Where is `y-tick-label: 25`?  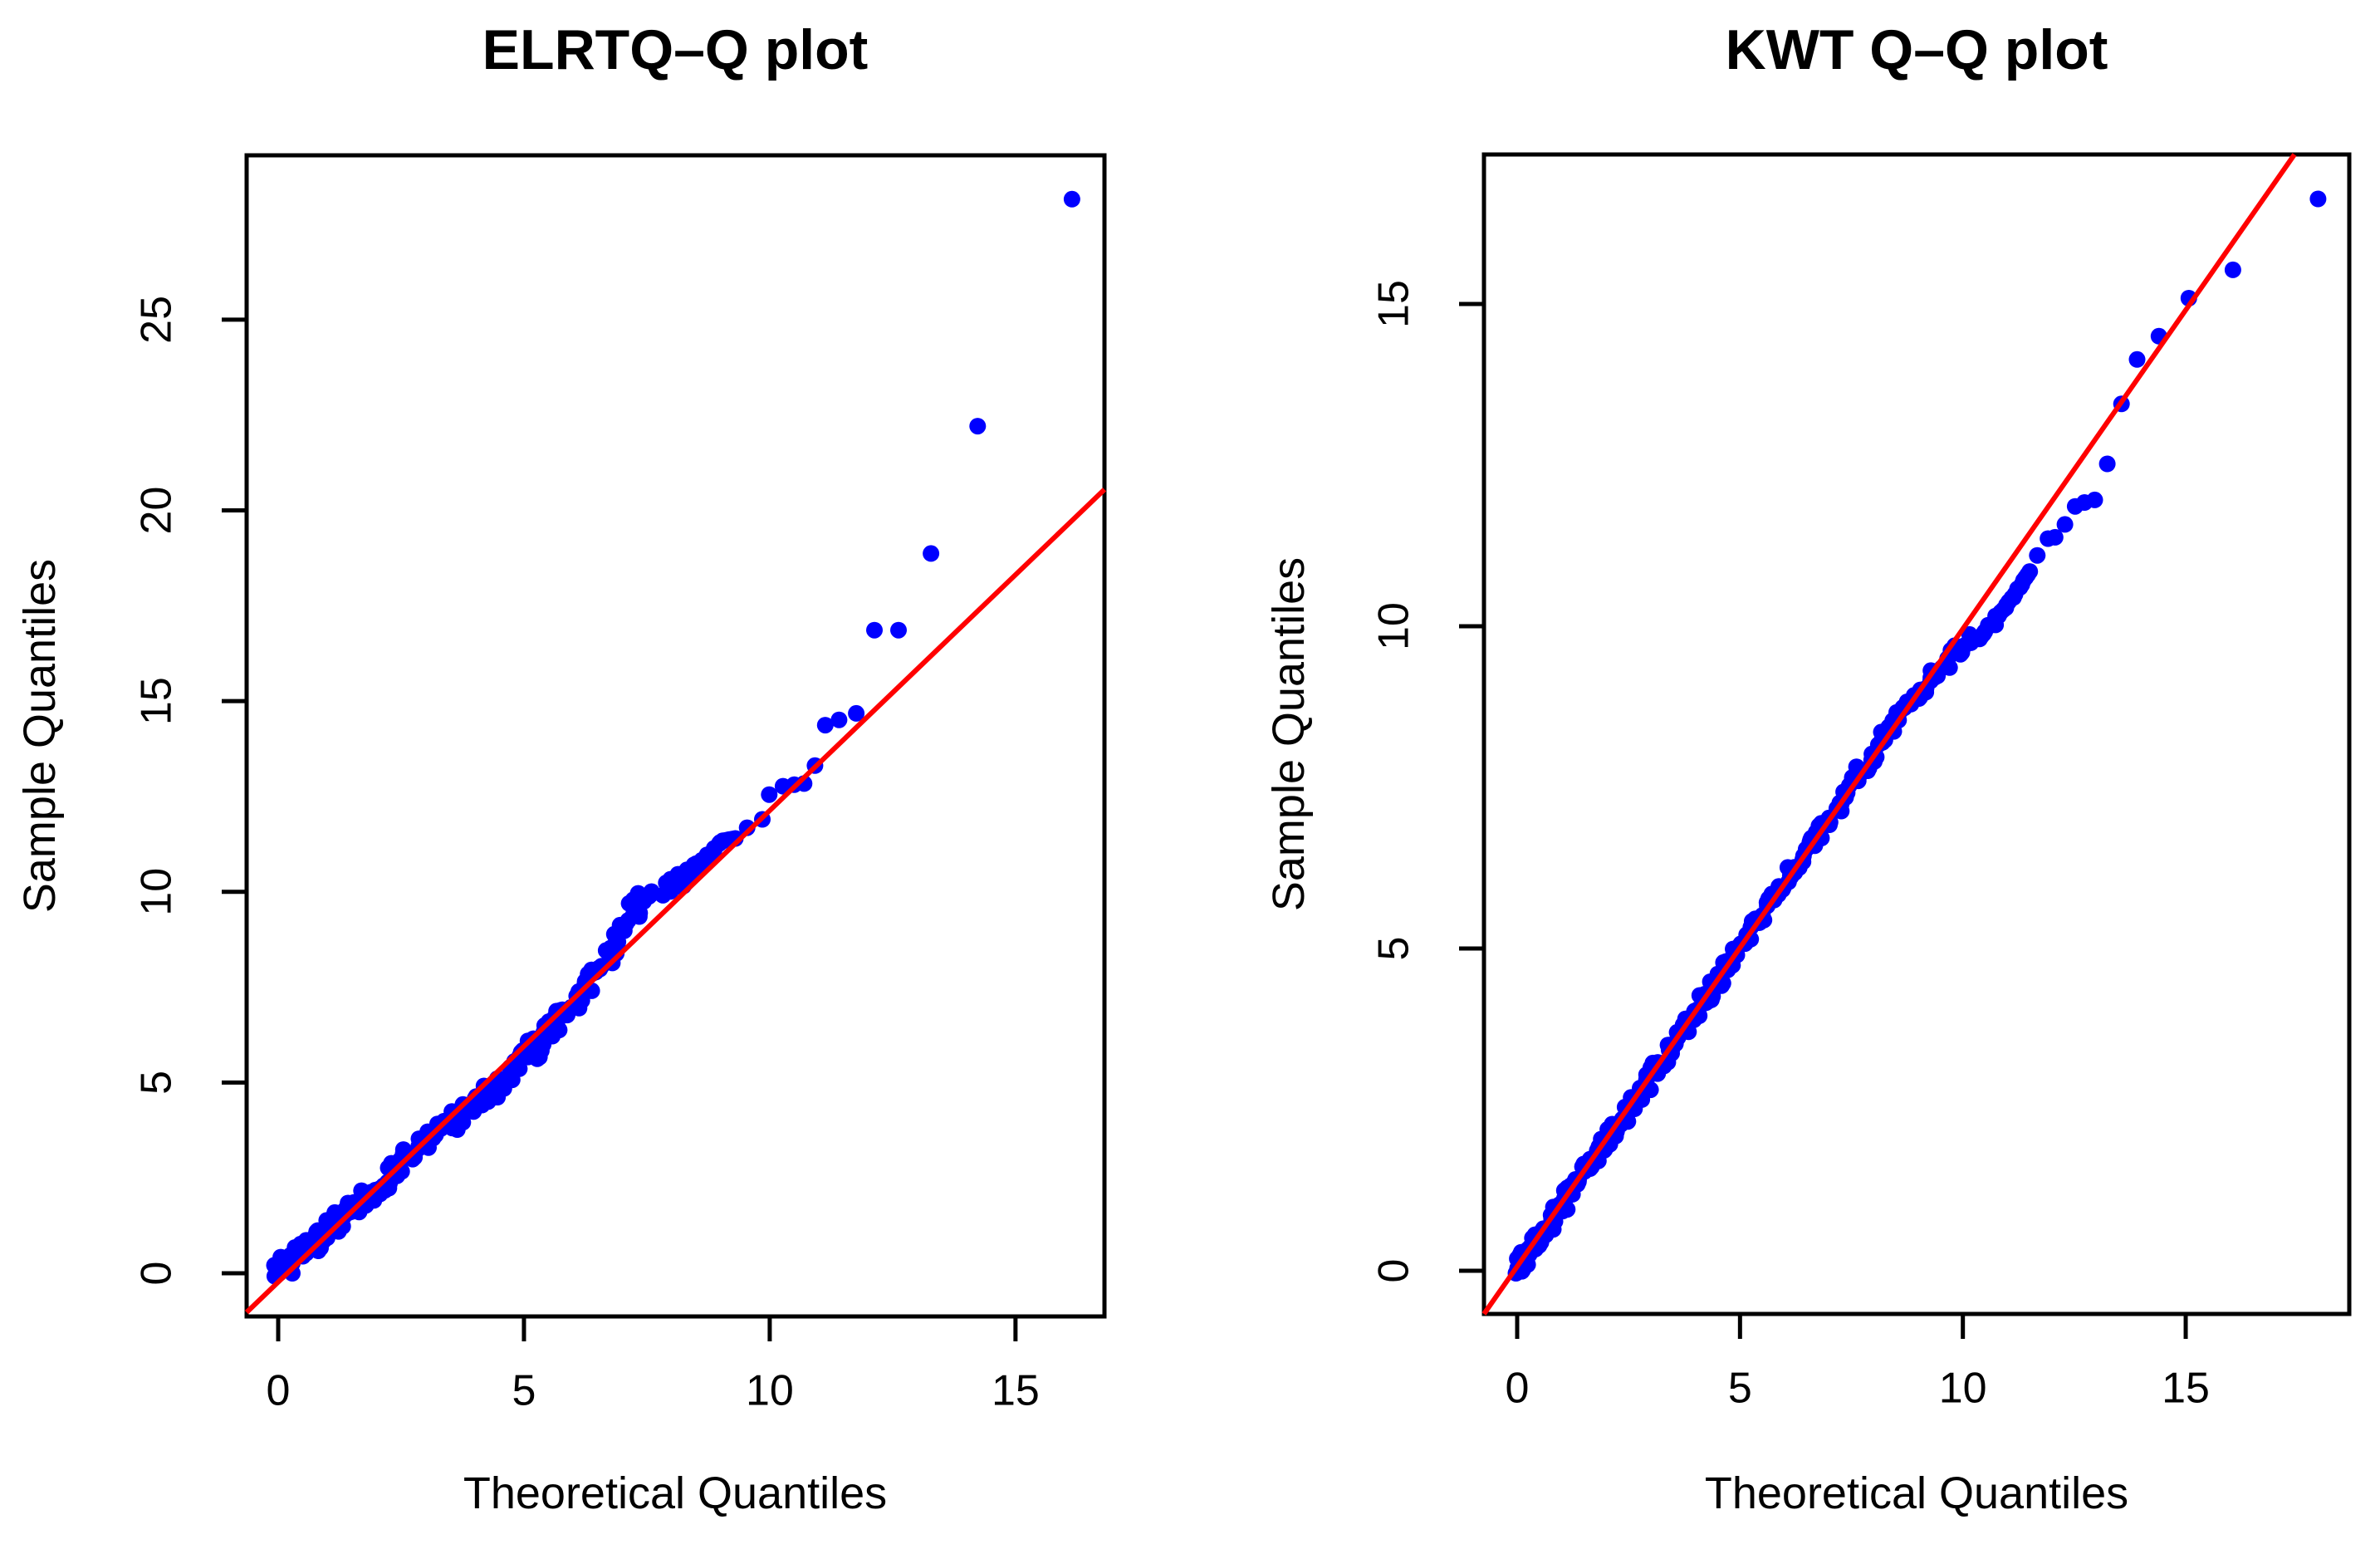 y-tick-label: 25 is located at coordinates (157, 320).